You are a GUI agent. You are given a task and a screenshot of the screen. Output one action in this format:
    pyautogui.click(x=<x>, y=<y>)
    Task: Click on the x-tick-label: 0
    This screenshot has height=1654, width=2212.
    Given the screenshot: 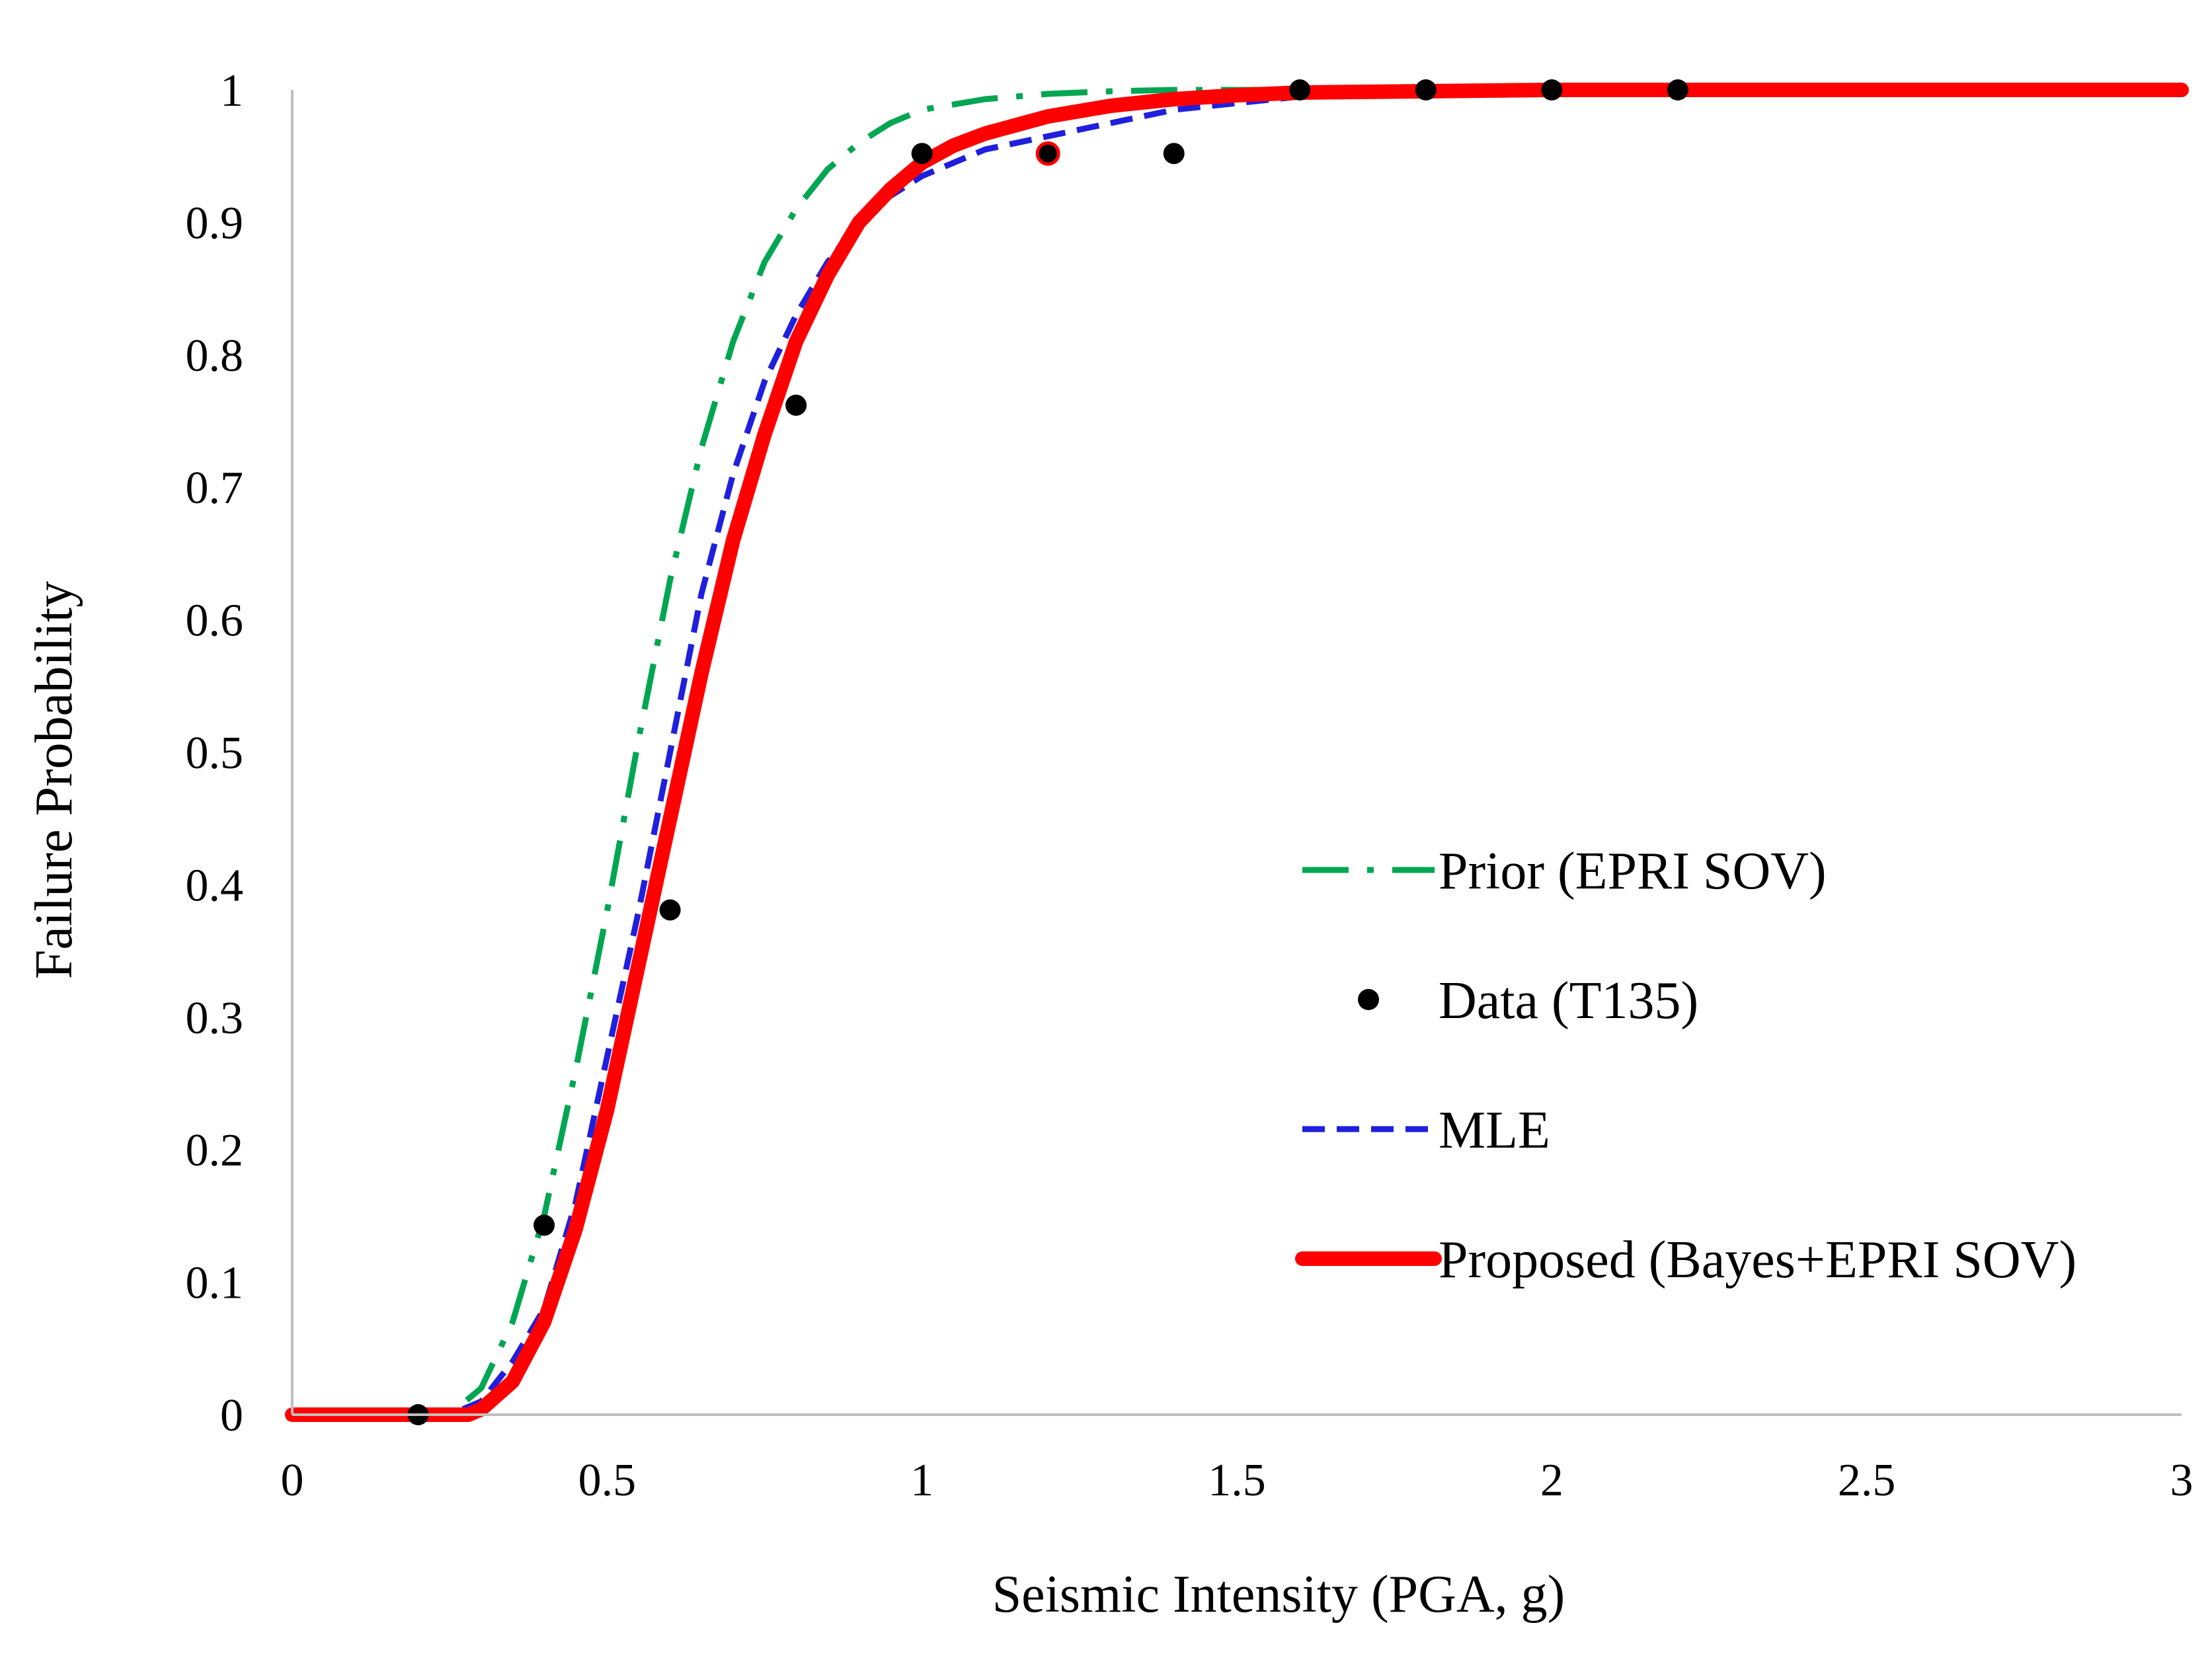 What is the action you would take?
    pyautogui.click(x=292, y=1480)
    